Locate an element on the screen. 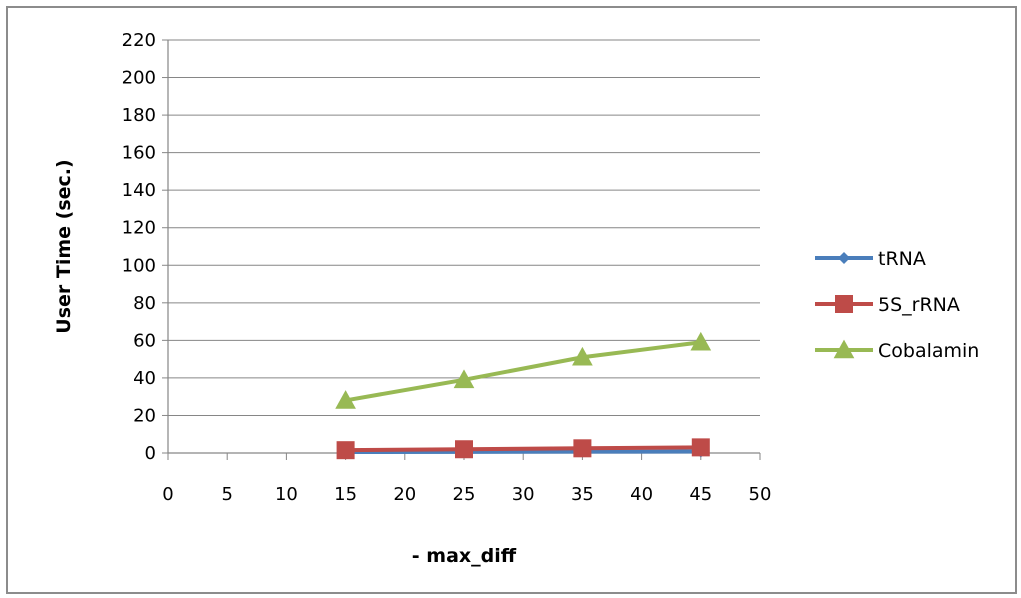 The height and width of the screenshot is (598, 1021). legend: tRNA 5S_rRNA Cobalamin is located at coordinates (897, 305).